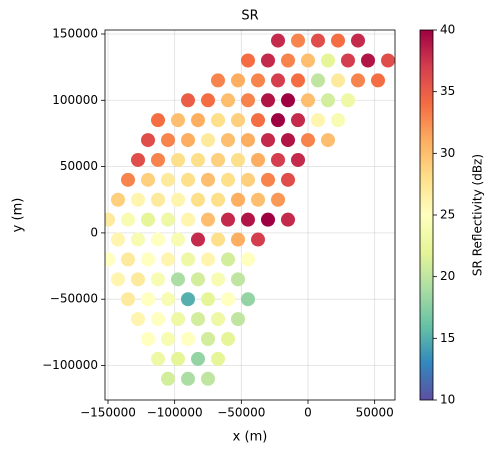  I want to click on y-axis-label: y (m), so click(18, 215).